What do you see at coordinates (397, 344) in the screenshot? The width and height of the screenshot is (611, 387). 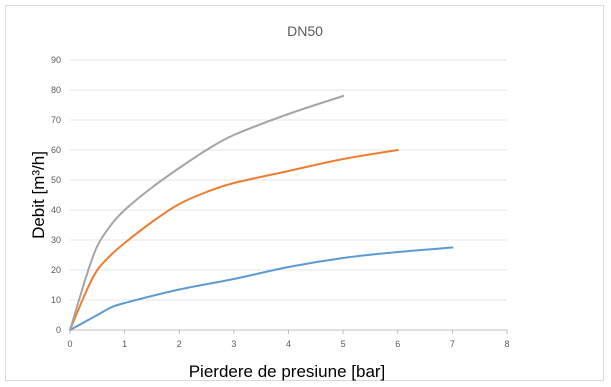 I see `x-tick-label: 6` at bounding box center [397, 344].